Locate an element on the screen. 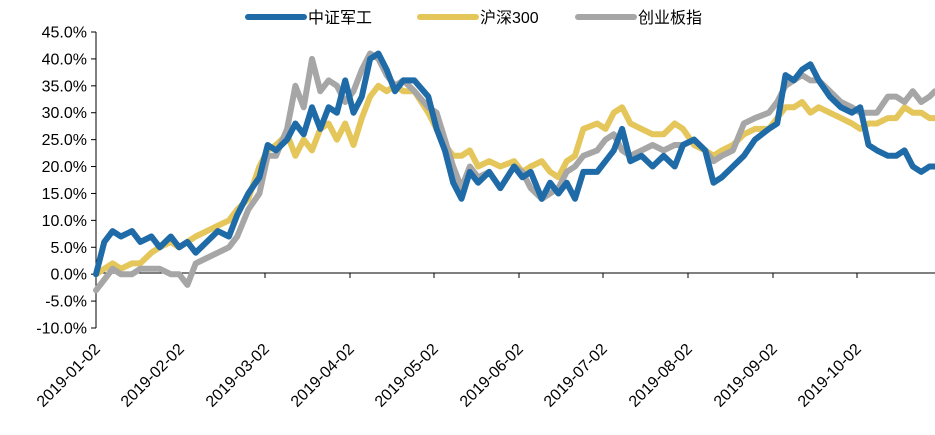 The height and width of the screenshot is (435, 935). y-tick-label: 40.0% is located at coordinates (64, 59).